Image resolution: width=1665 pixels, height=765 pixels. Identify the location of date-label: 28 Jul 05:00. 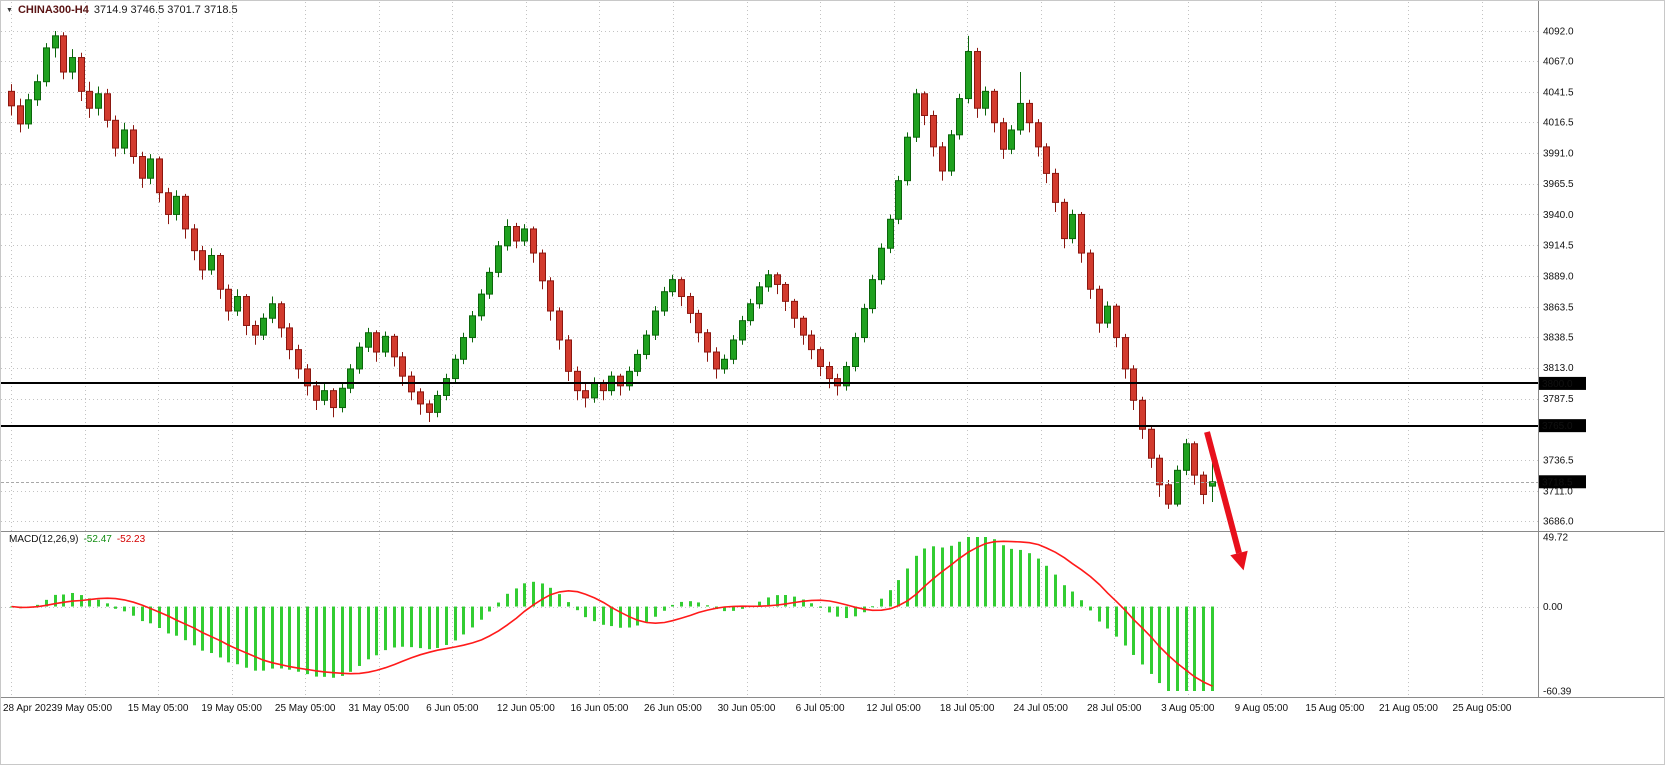
(1114, 708).